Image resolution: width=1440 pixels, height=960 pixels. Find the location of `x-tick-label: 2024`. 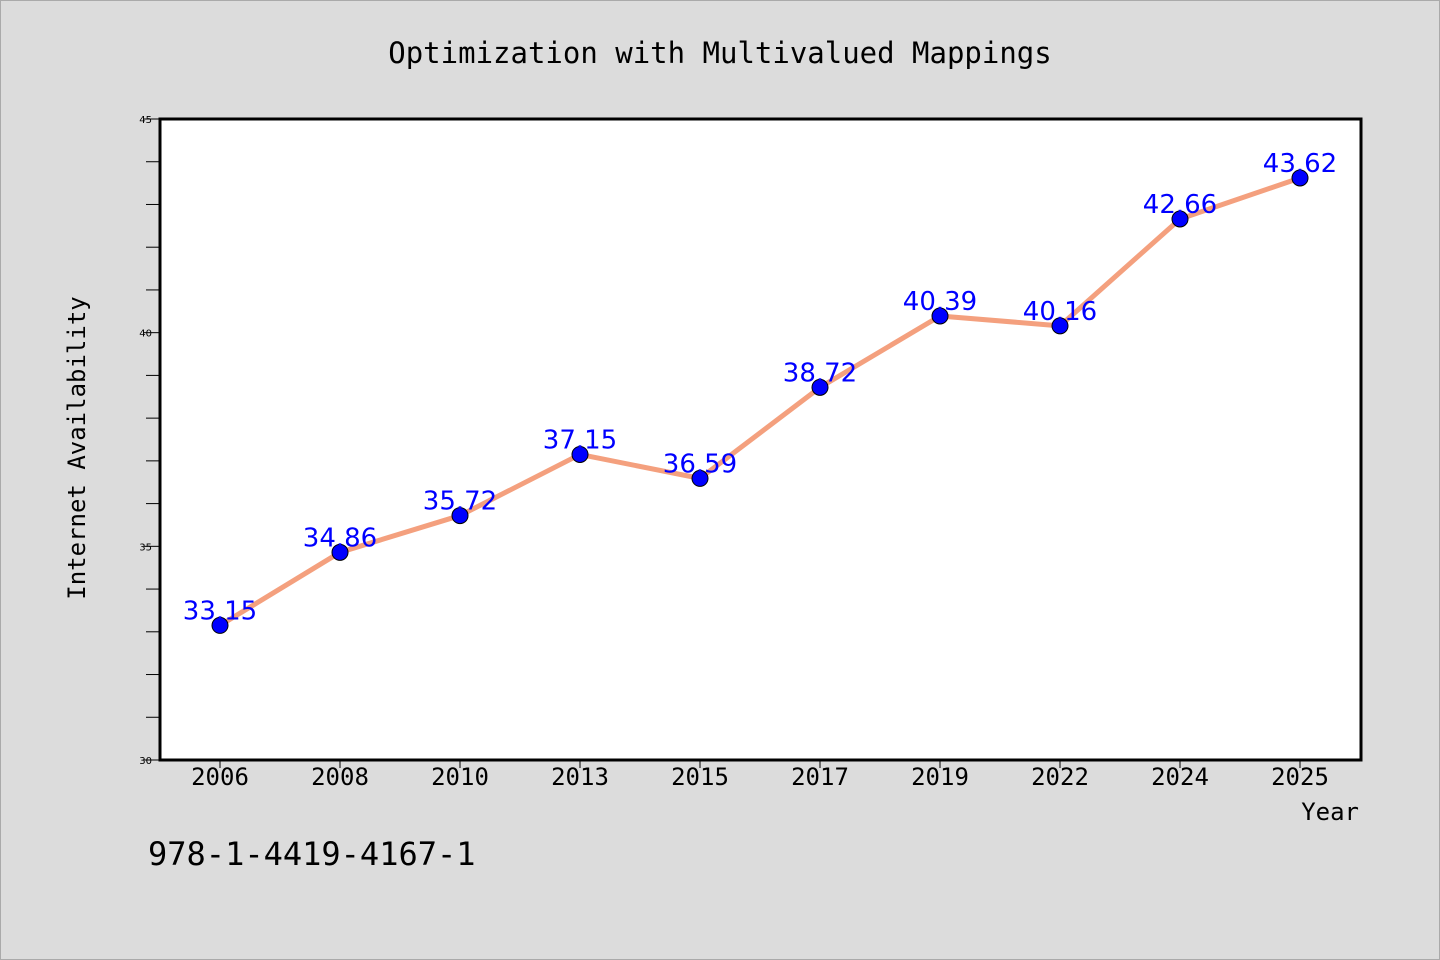

x-tick-label: 2024 is located at coordinates (1180, 777).